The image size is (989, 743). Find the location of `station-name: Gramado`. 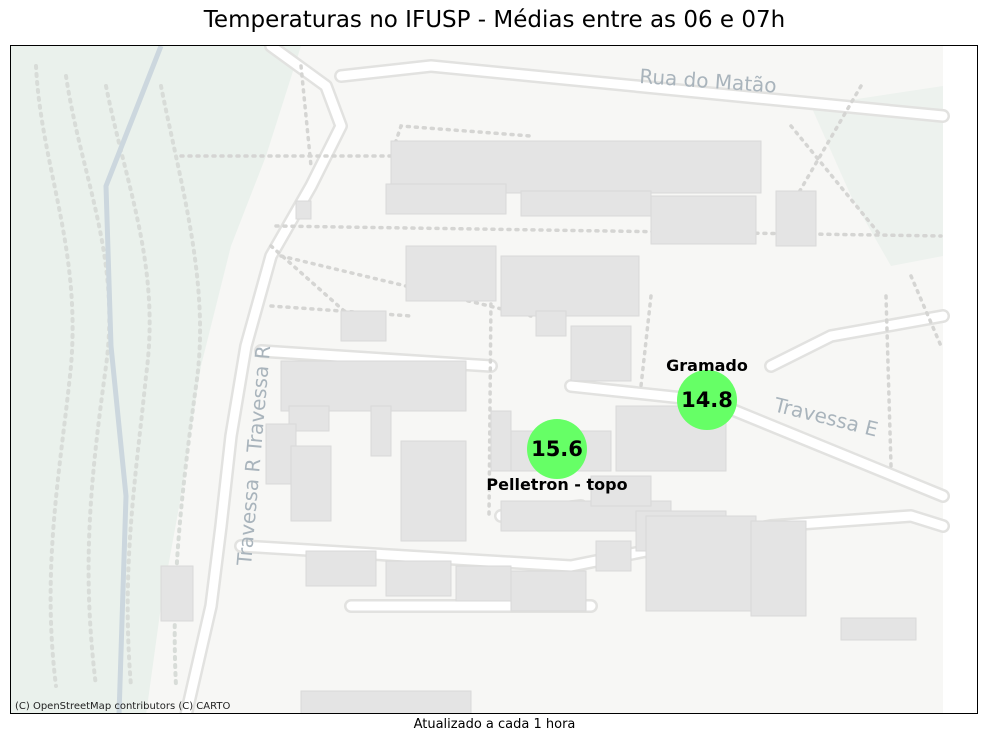

station-name: Gramado is located at coordinates (707, 365).